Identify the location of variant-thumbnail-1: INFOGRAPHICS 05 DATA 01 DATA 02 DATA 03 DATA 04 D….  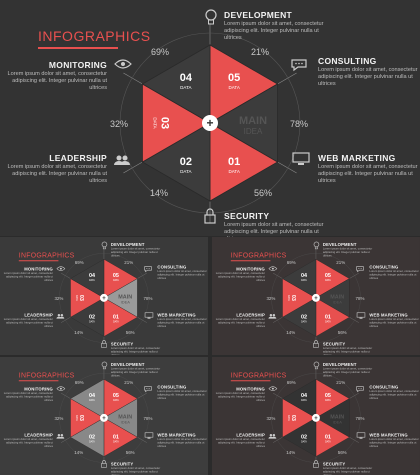
(104, 296).